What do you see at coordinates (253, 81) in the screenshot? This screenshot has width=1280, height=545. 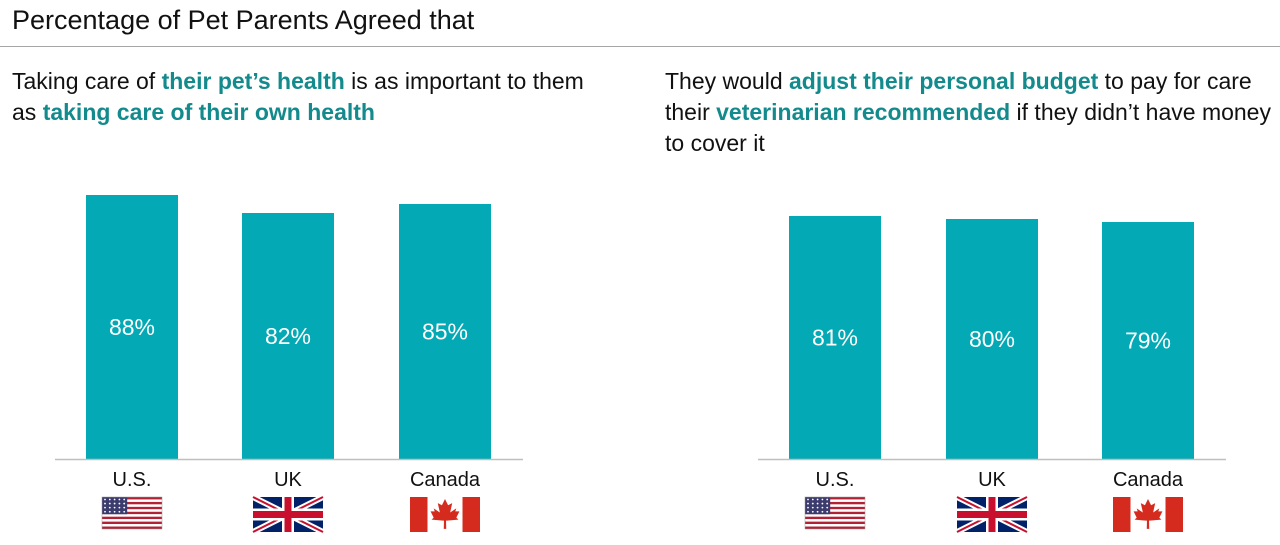 I see `subtitle-highlight: their pet’s health` at bounding box center [253, 81].